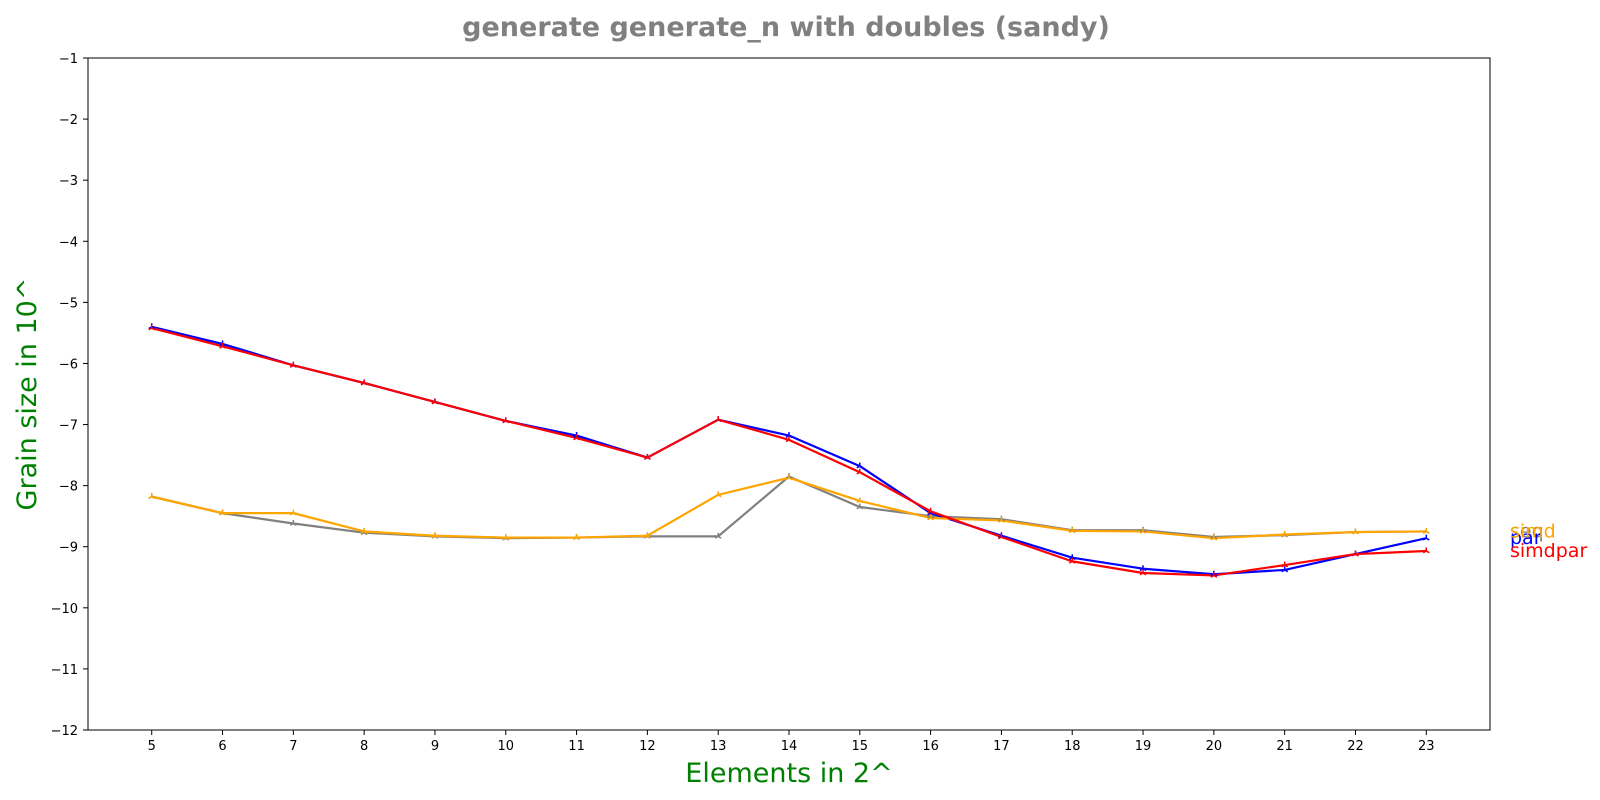 This screenshot has height=800, width=1600. What do you see at coordinates (64, 609) in the screenshot?
I see `y-tick-label: −10` at bounding box center [64, 609].